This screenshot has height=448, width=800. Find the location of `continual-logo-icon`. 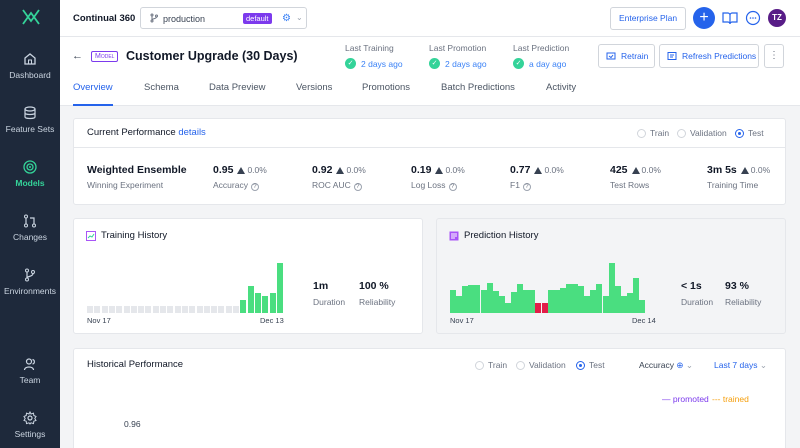

continual-logo-icon is located at coordinates (31, 17).